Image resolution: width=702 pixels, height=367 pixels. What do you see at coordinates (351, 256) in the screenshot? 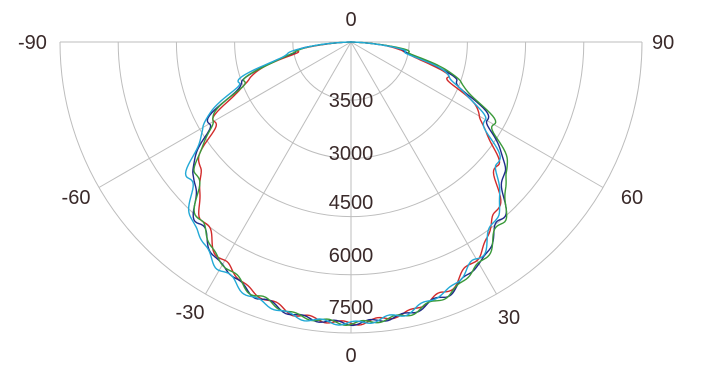
I see `radial-label-4: 6000` at bounding box center [351, 256].